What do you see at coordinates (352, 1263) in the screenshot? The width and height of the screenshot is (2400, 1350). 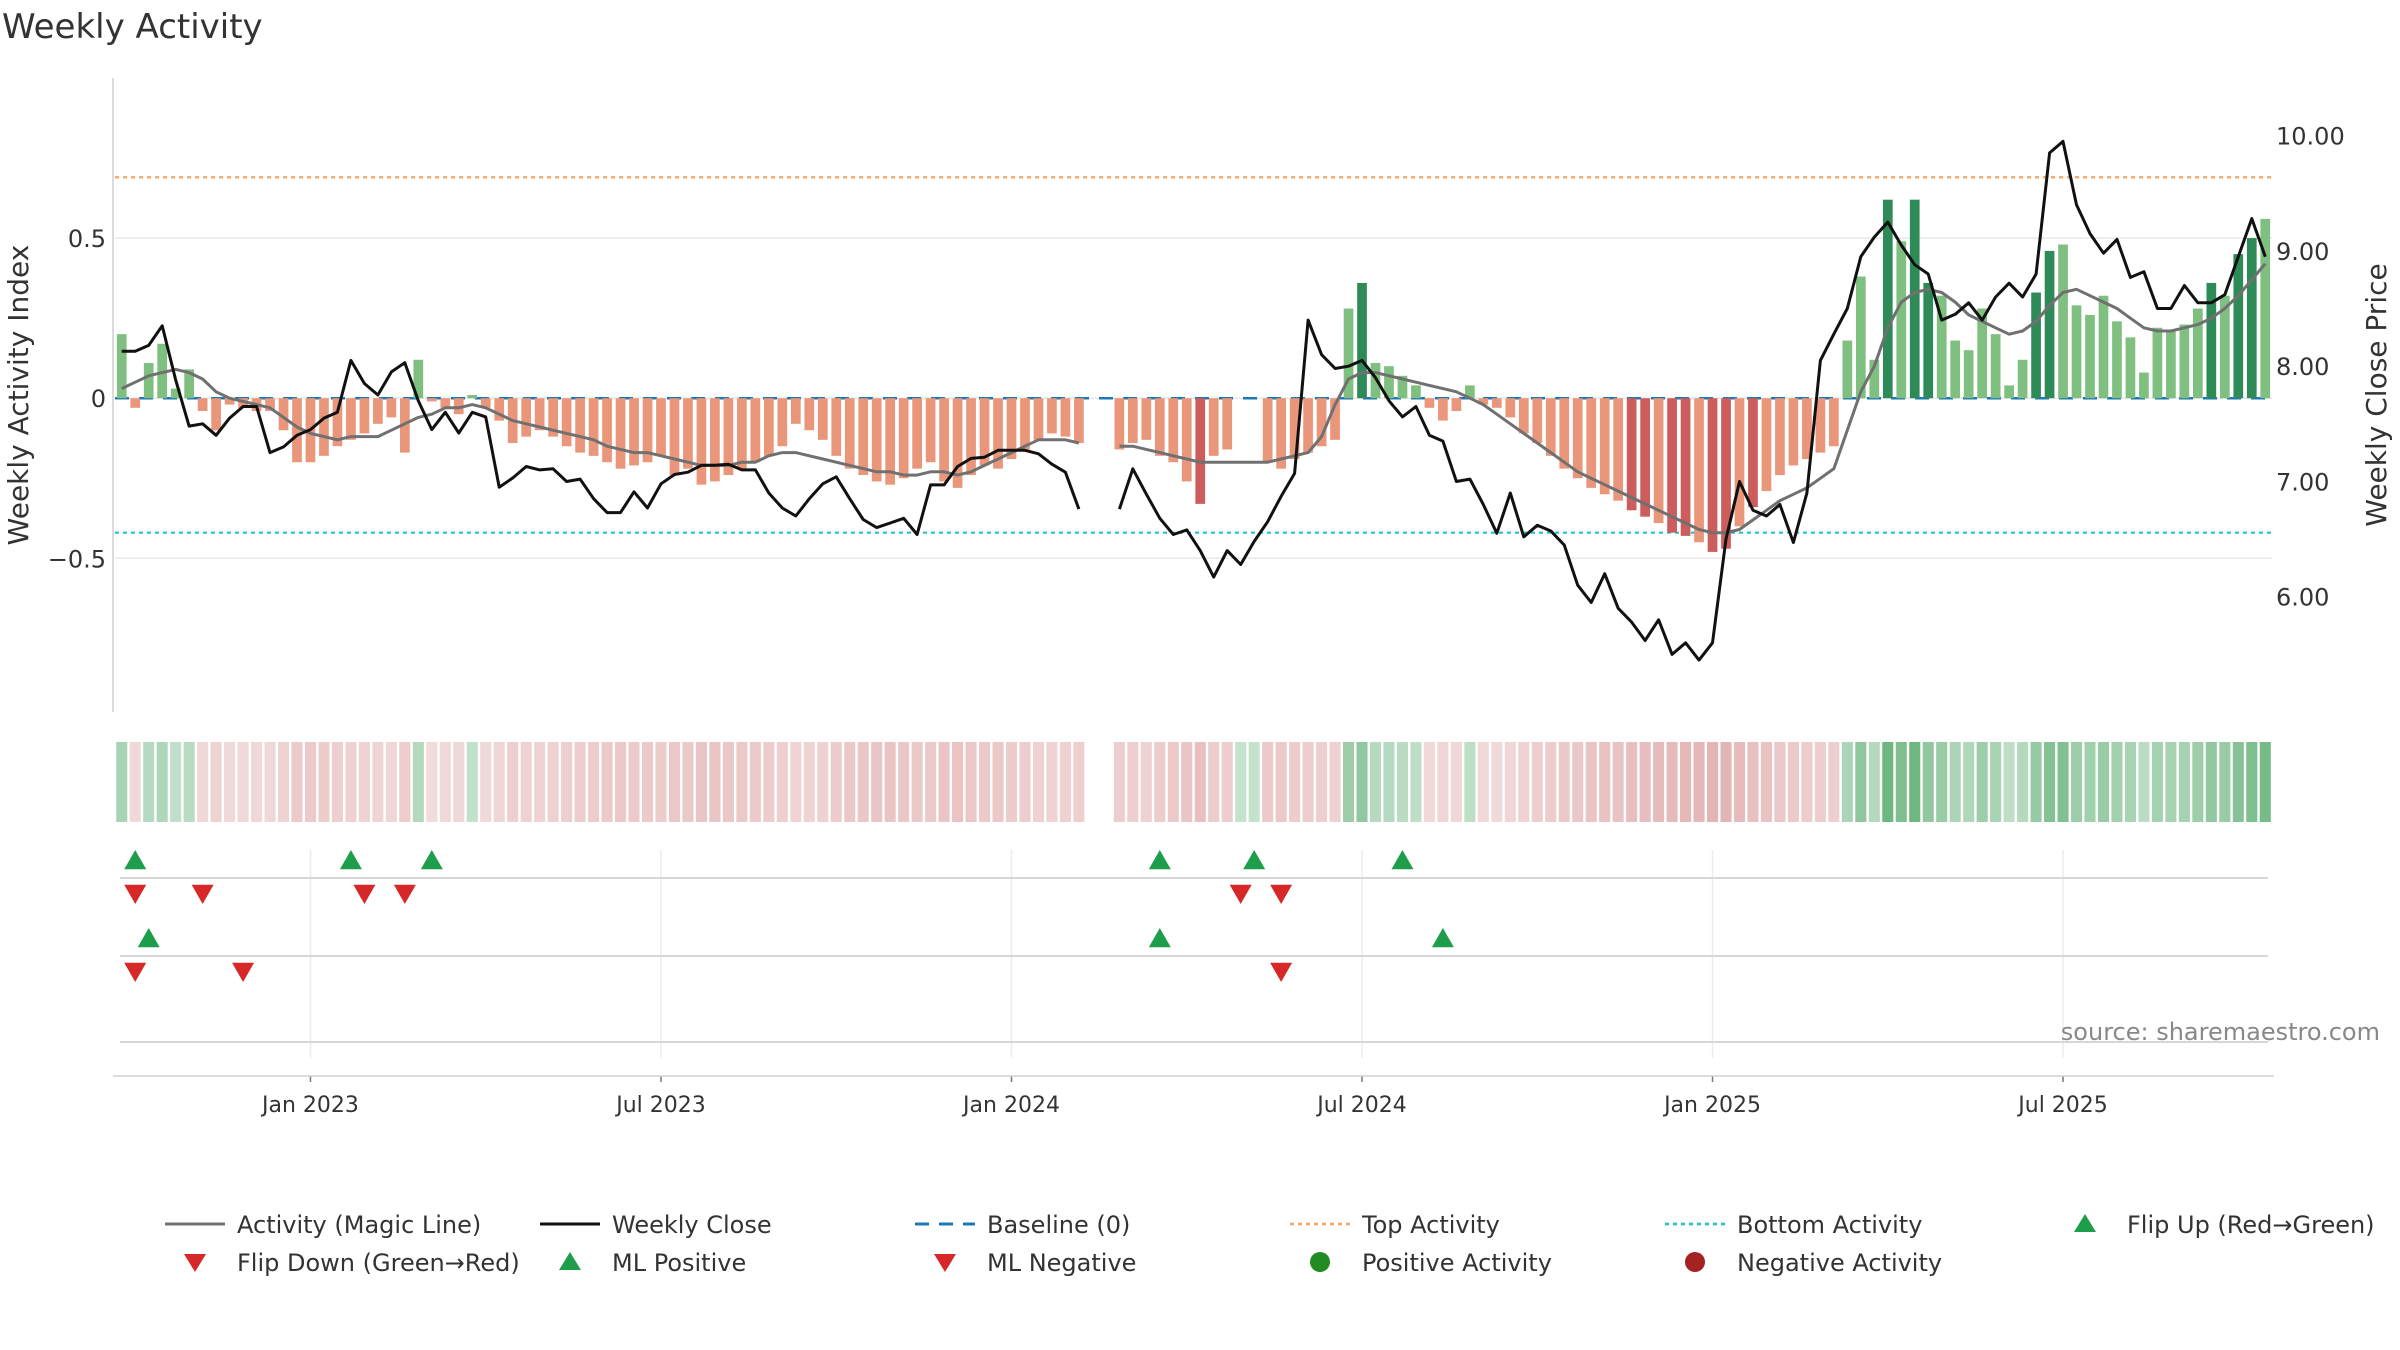 I see `legend-item: Flip Down (Green→Red)` at bounding box center [352, 1263].